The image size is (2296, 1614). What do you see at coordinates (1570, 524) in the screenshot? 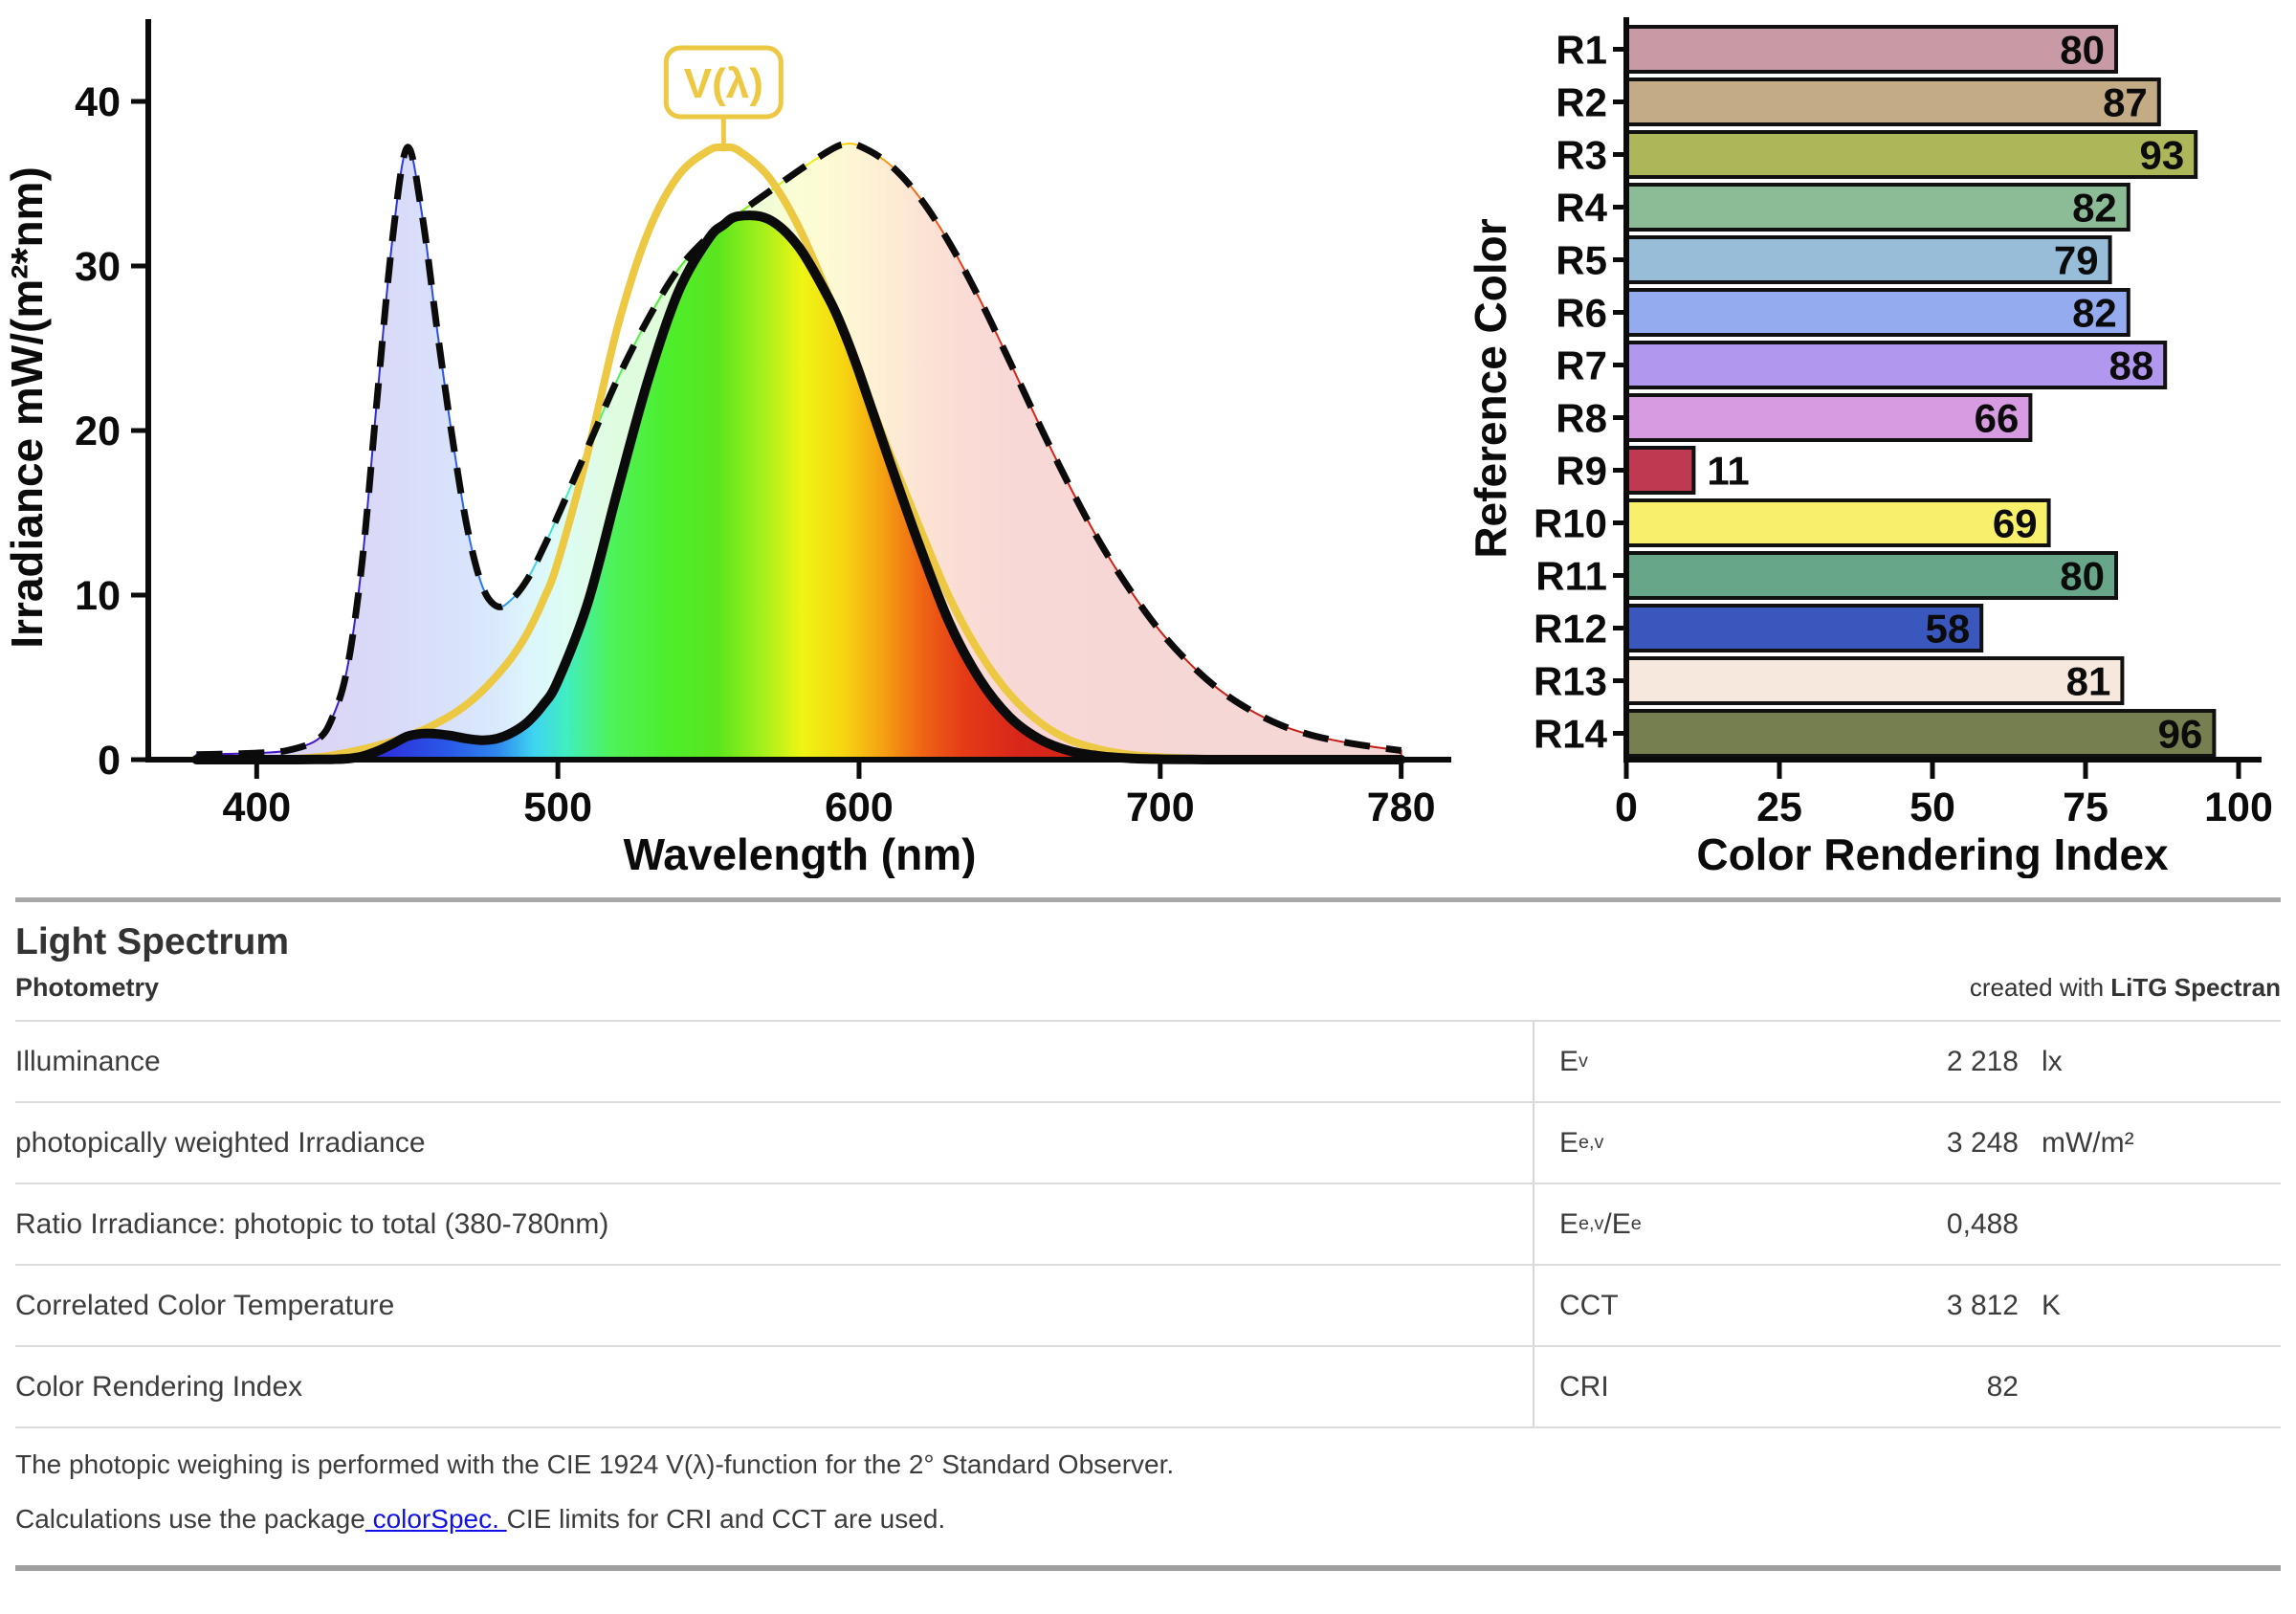
I see `y-tick-label-R10: R10` at bounding box center [1570, 524].